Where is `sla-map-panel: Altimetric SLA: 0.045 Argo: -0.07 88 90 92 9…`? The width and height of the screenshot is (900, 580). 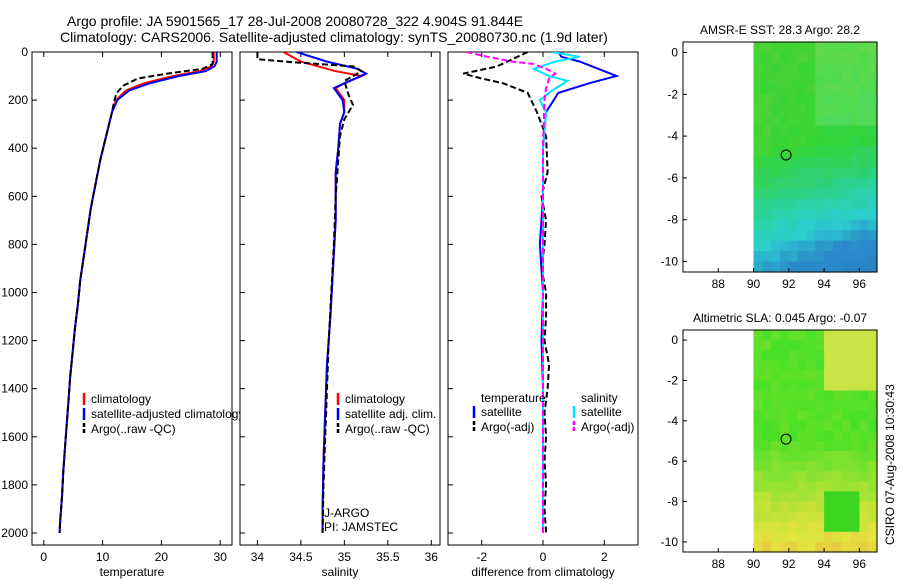
sla-map-panel: Altimetric SLA: 0.045 Argo: -0.07 88 90 92 9… is located at coordinates (769, 441).